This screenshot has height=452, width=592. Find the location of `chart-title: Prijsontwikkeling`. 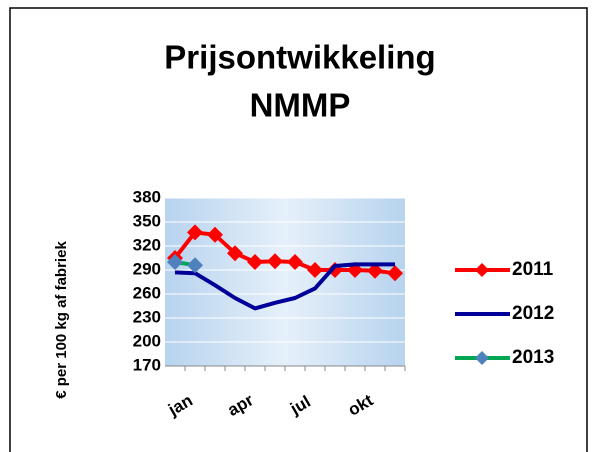

chart-title: Prijsontwikkeling is located at coordinates (299, 57).